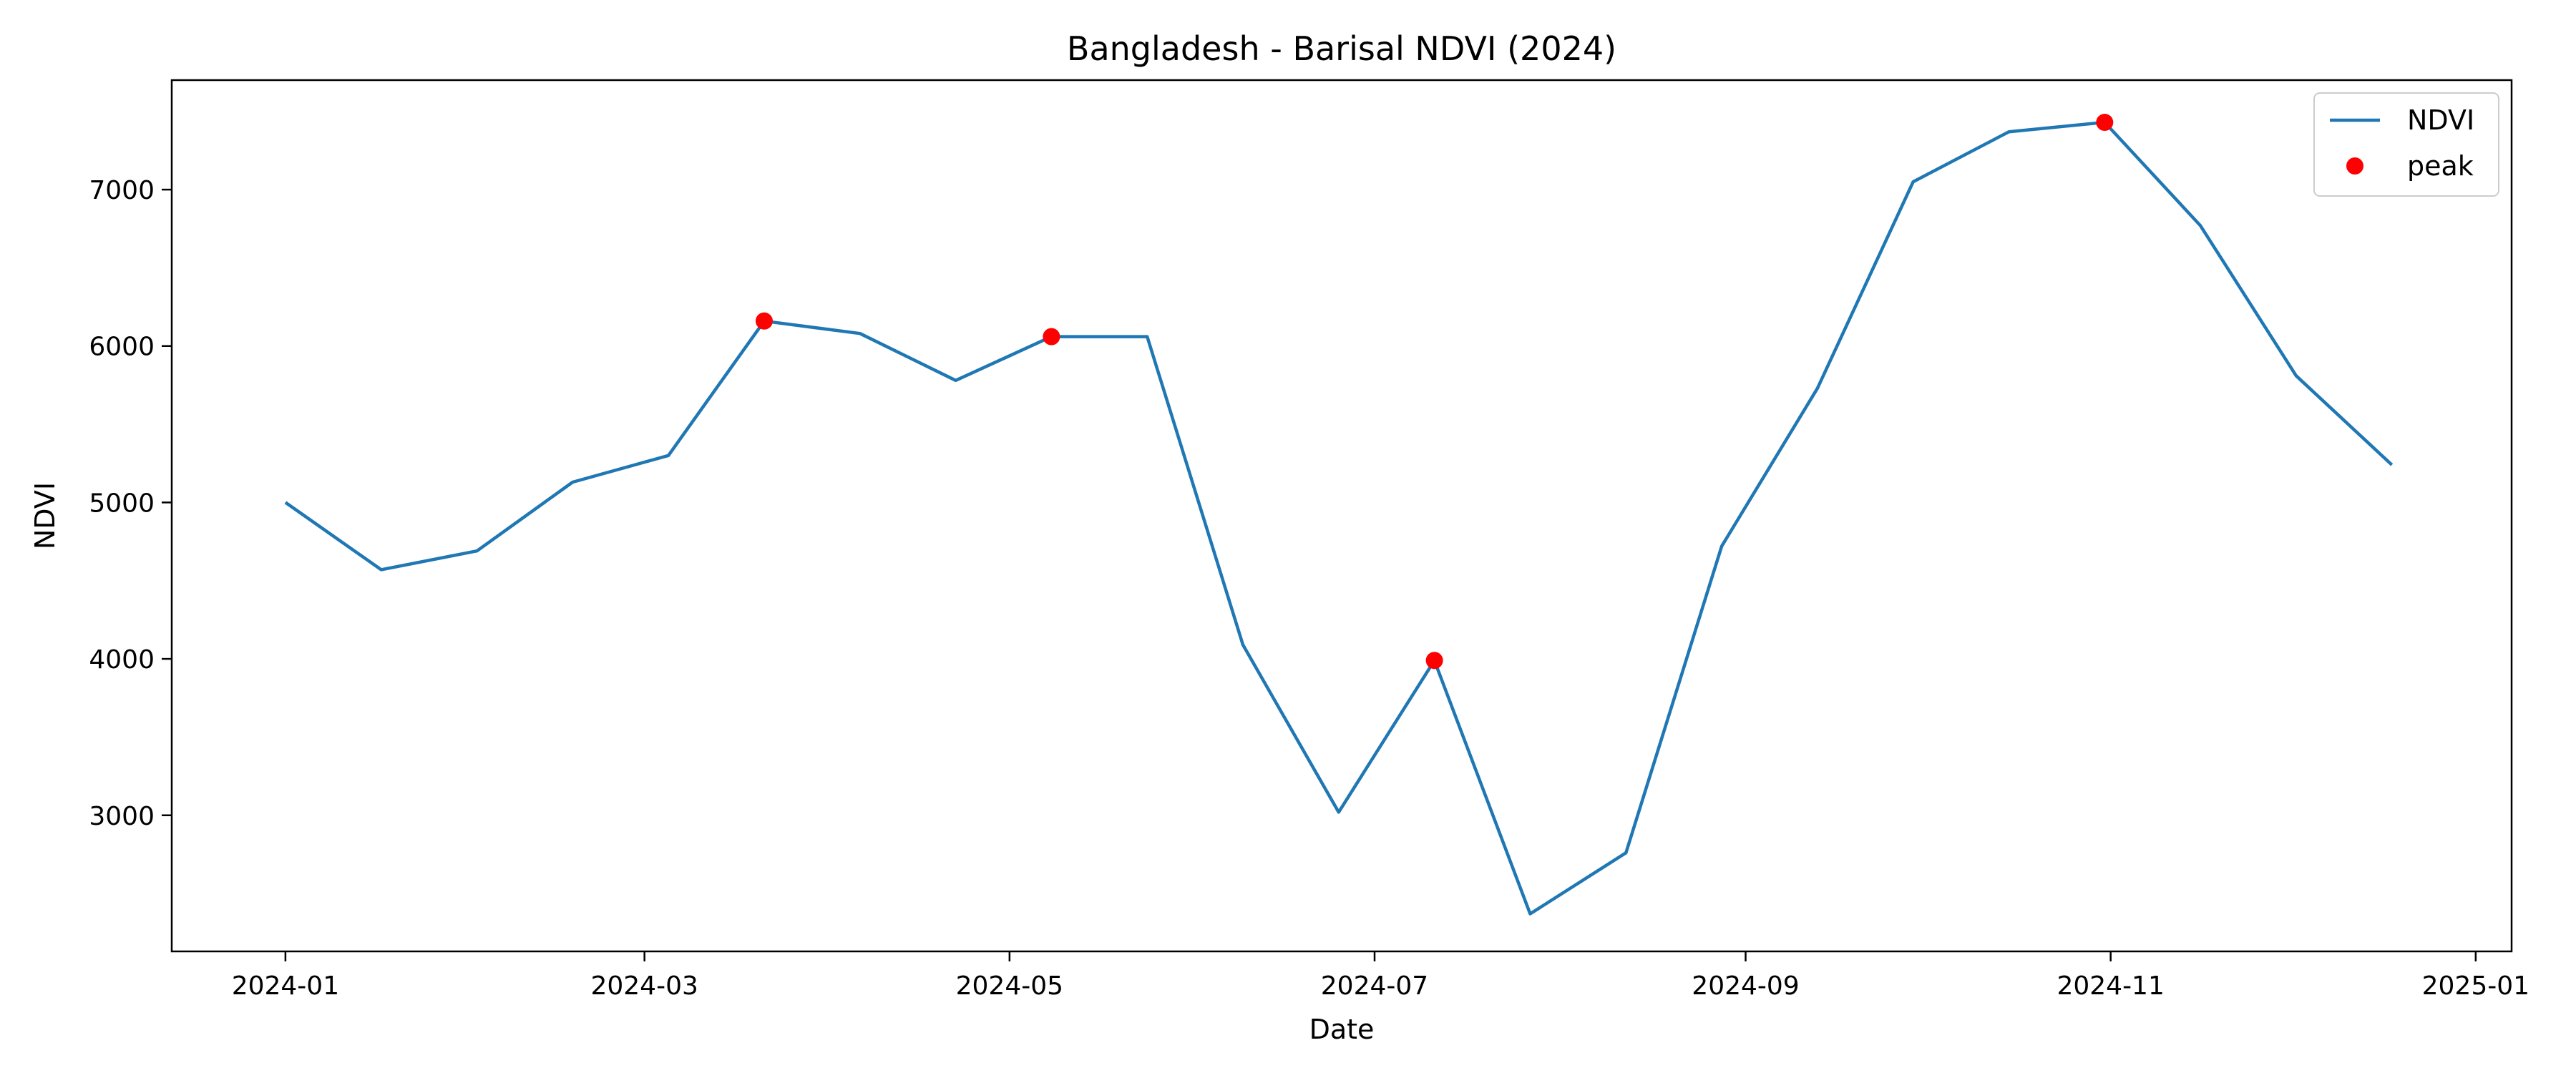 This screenshot has width=2576, height=1073. What do you see at coordinates (1342, 1029) in the screenshot?
I see `x-axis-label: Date` at bounding box center [1342, 1029].